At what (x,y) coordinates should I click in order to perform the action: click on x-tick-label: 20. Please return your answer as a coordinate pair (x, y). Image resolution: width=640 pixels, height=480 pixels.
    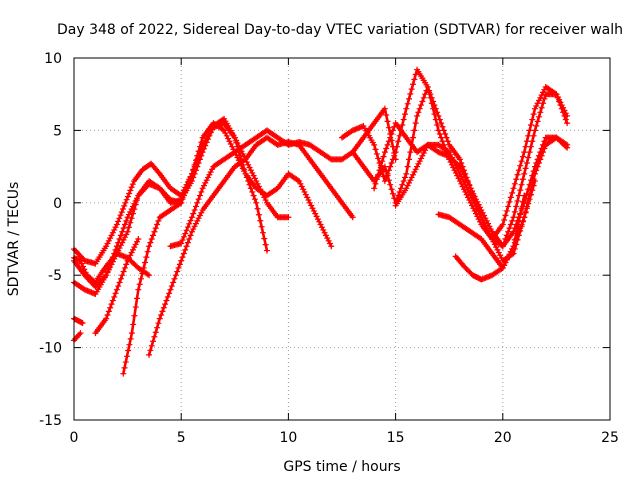
    Looking at the image, I should click on (503, 438).